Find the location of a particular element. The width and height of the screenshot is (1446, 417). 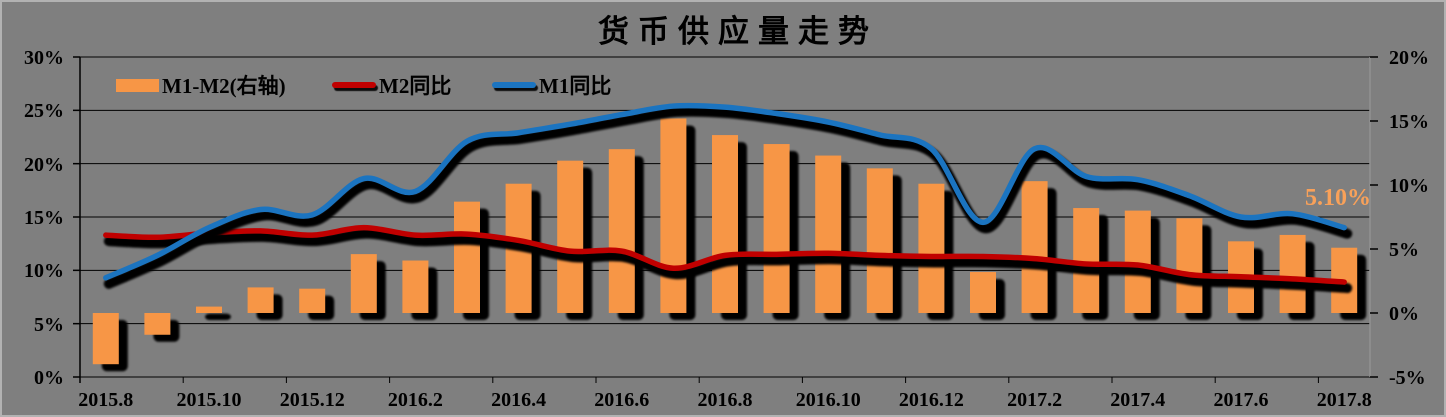

x-axis-label: 2016.10 is located at coordinates (828, 400).